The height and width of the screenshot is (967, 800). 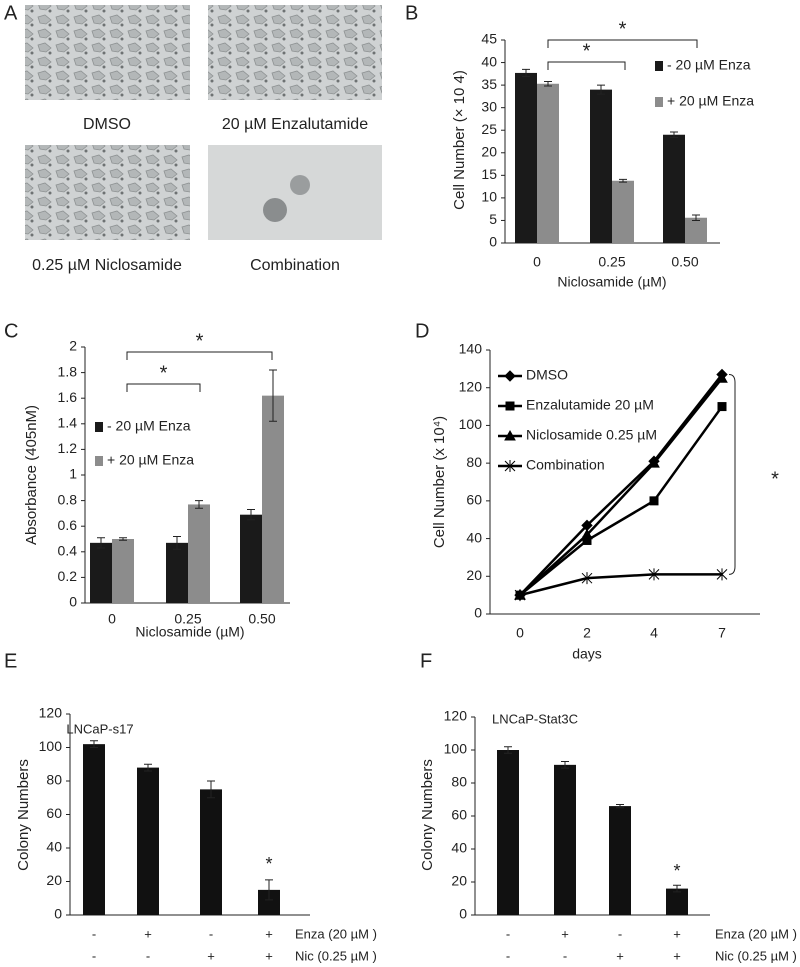 I want to click on image-caption: DMSO, so click(x=107, y=124).